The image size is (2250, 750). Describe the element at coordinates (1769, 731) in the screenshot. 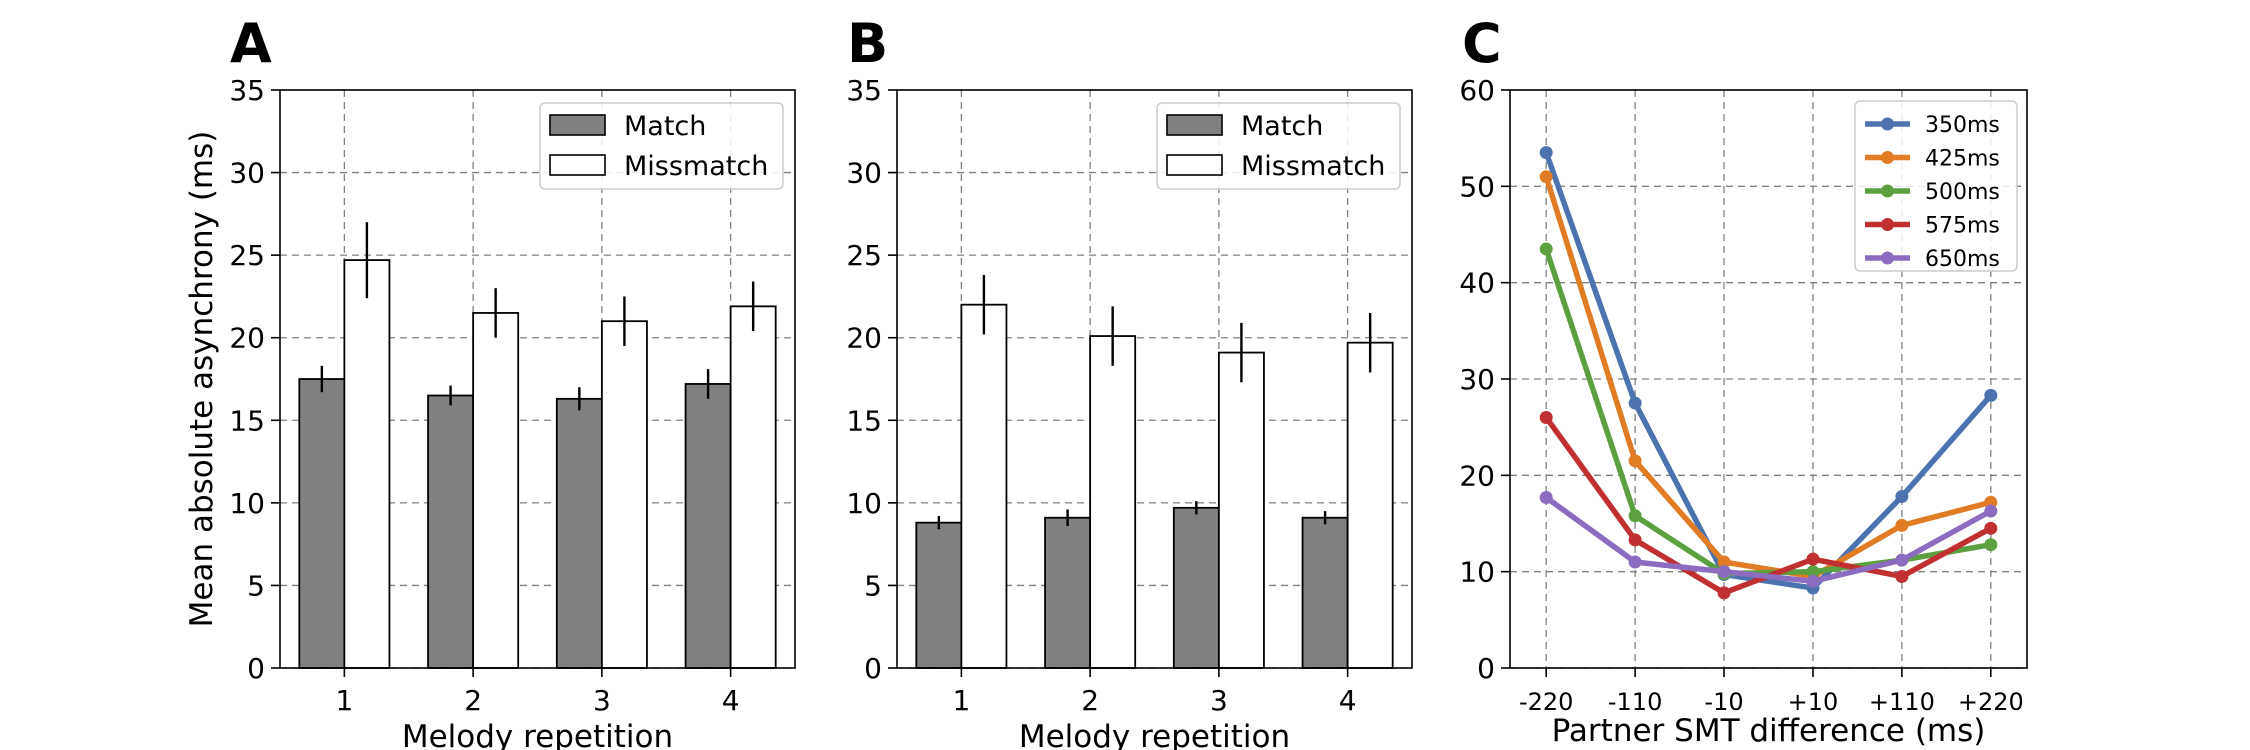

I see `x-axis-label: Partner SMT difference (ms)` at that location.